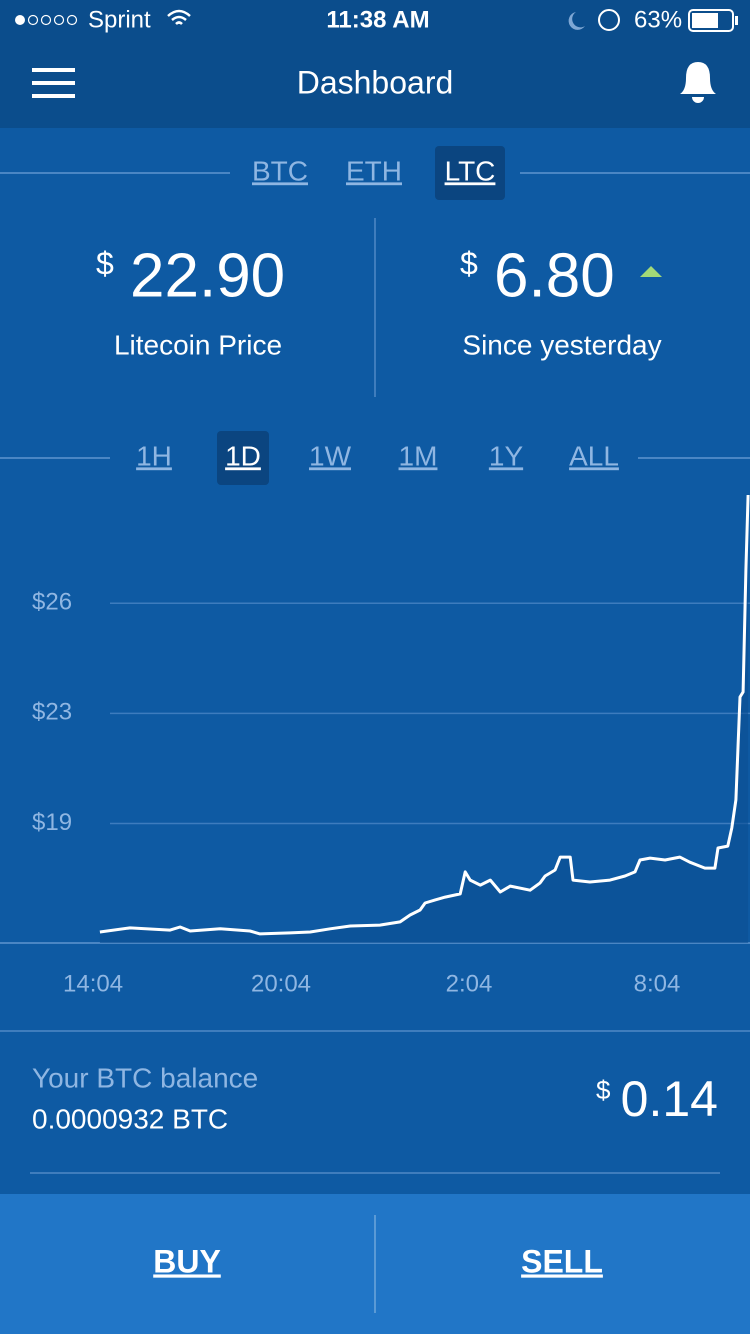 This screenshot has height=1334, width=750. Describe the element at coordinates (374, 170) in the screenshot. I see `tab: ETH` at that location.